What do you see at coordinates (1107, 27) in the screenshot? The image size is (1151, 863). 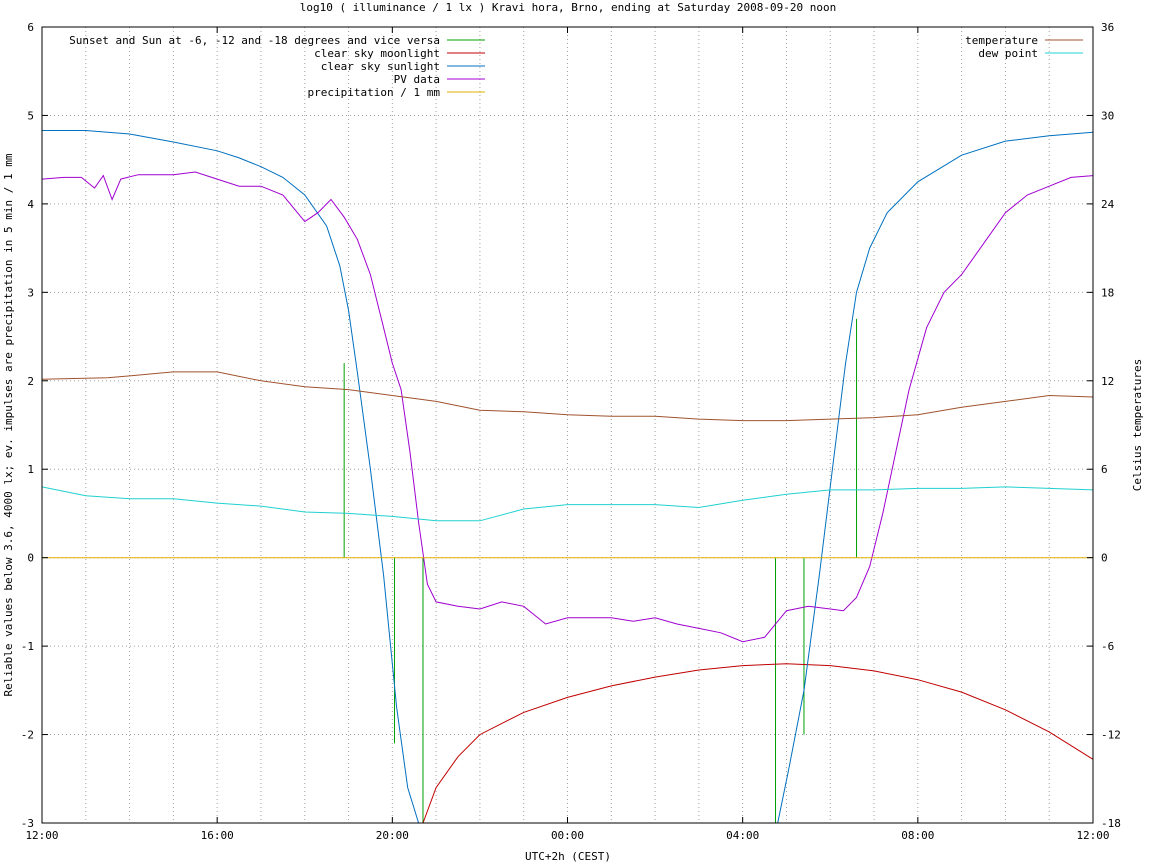 I see `y2-tick-label: 36` at bounding box center [1107, 27].